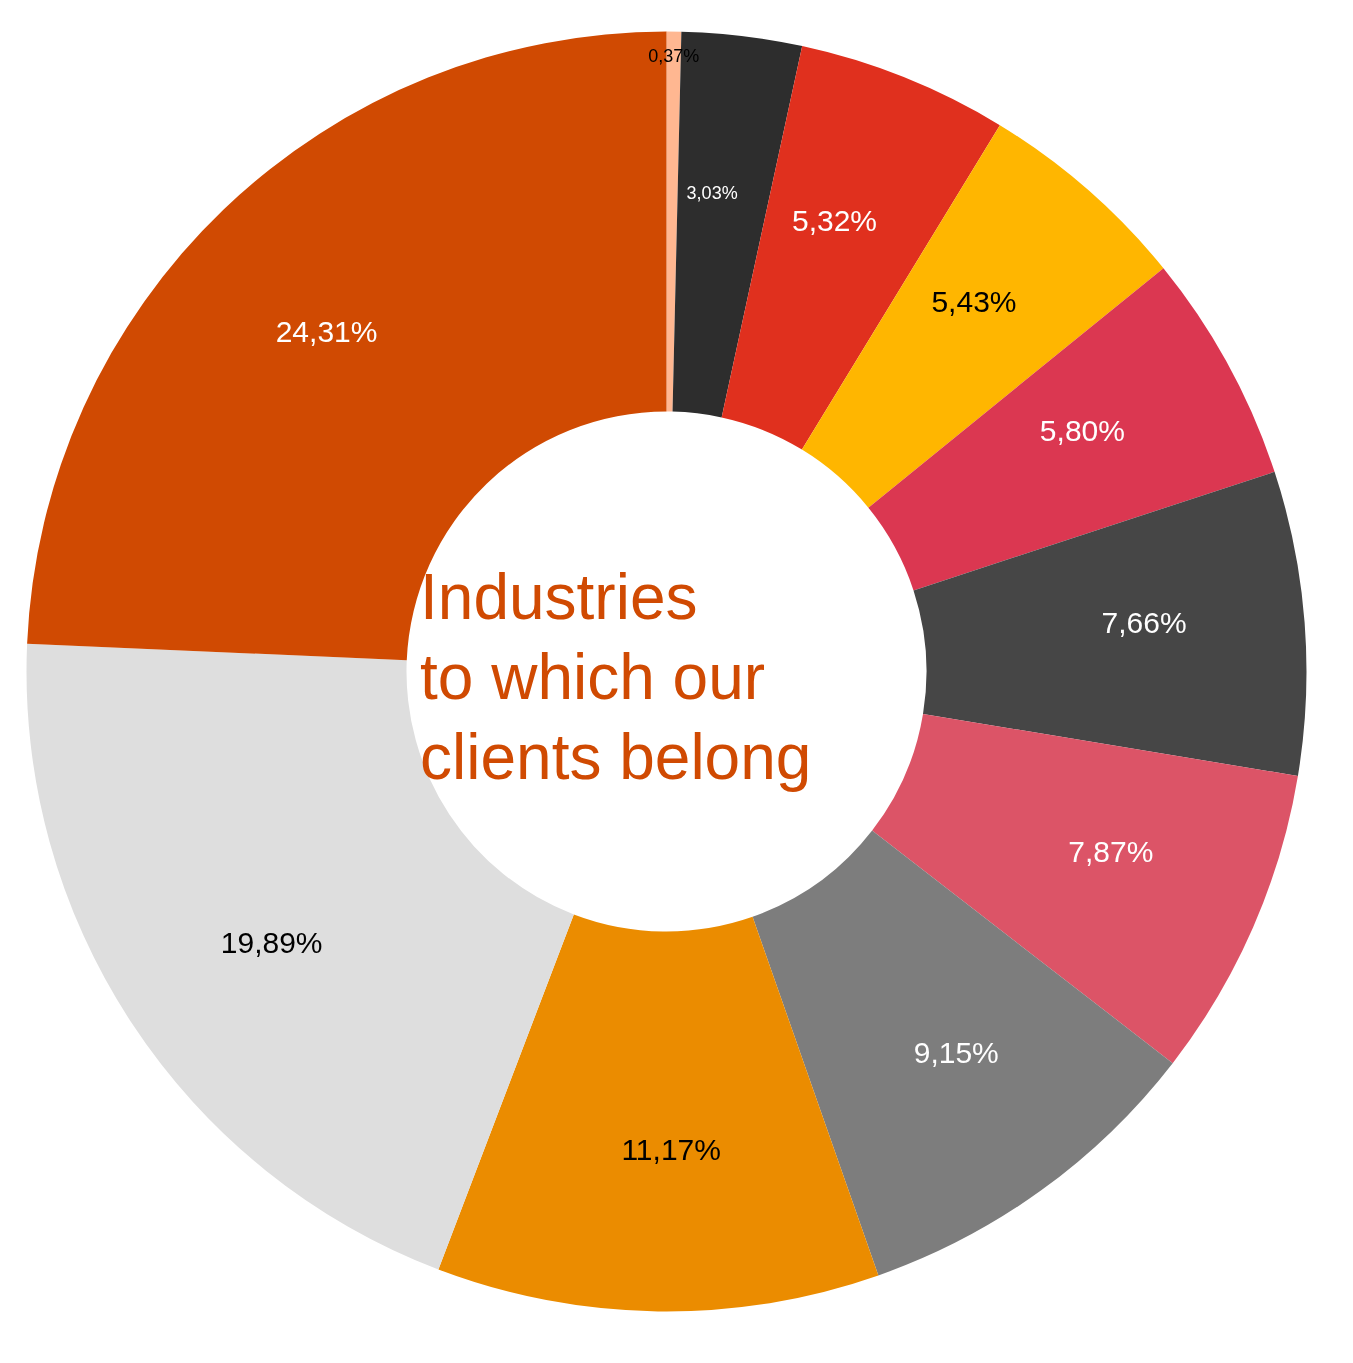 Image resolution: width=1353 pixels, height=1363 pixels. What do you see at coordinates (616, 677) in the screenshot?
I see `text: Industries to which our clients belong` at bounding box center [616, 677].